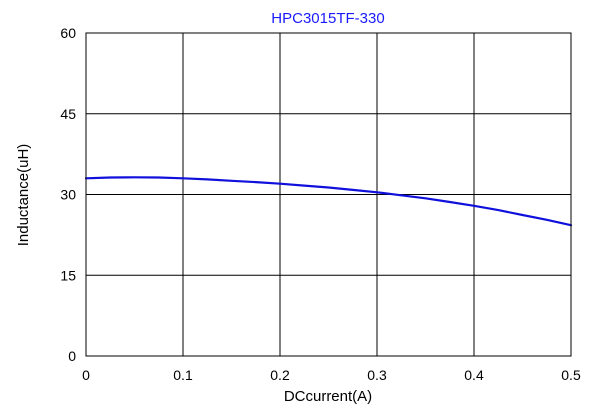 Image resolution: width=598 pixels, height=416 pixels. Describe the element at coordinates (327, 18) in the screenshot. I see `chart-title: HPC3015TF-330` at that location.